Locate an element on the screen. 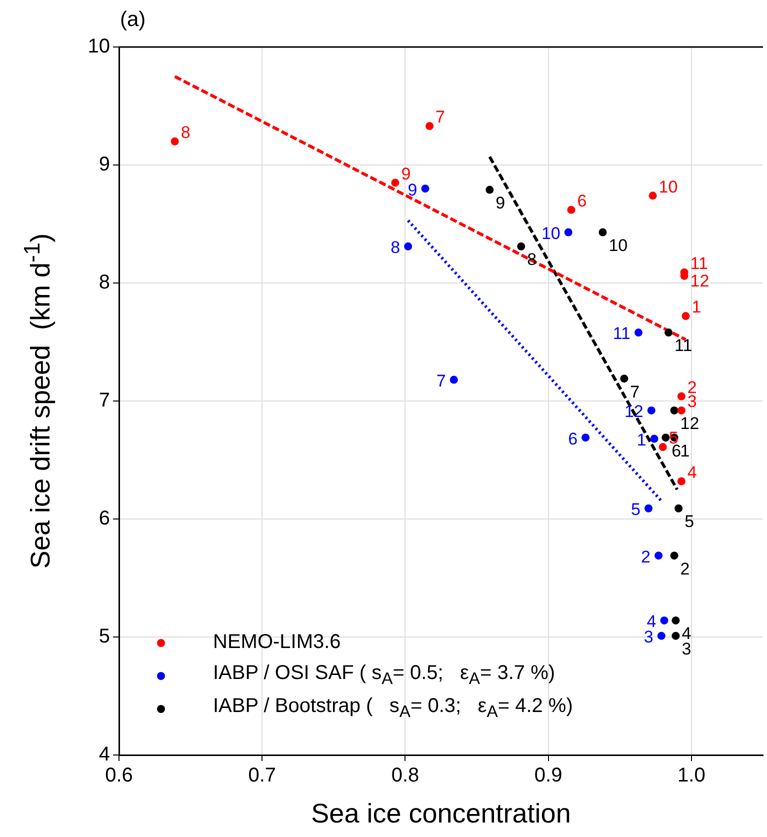 Image resolution: width=767 pixels, height=837 pixels. legend-label: IABP / Bootstrap ( s$_{A}$= 0.3; ε$_{A}$= 4.2 %) is located at coordinates (393, 708).